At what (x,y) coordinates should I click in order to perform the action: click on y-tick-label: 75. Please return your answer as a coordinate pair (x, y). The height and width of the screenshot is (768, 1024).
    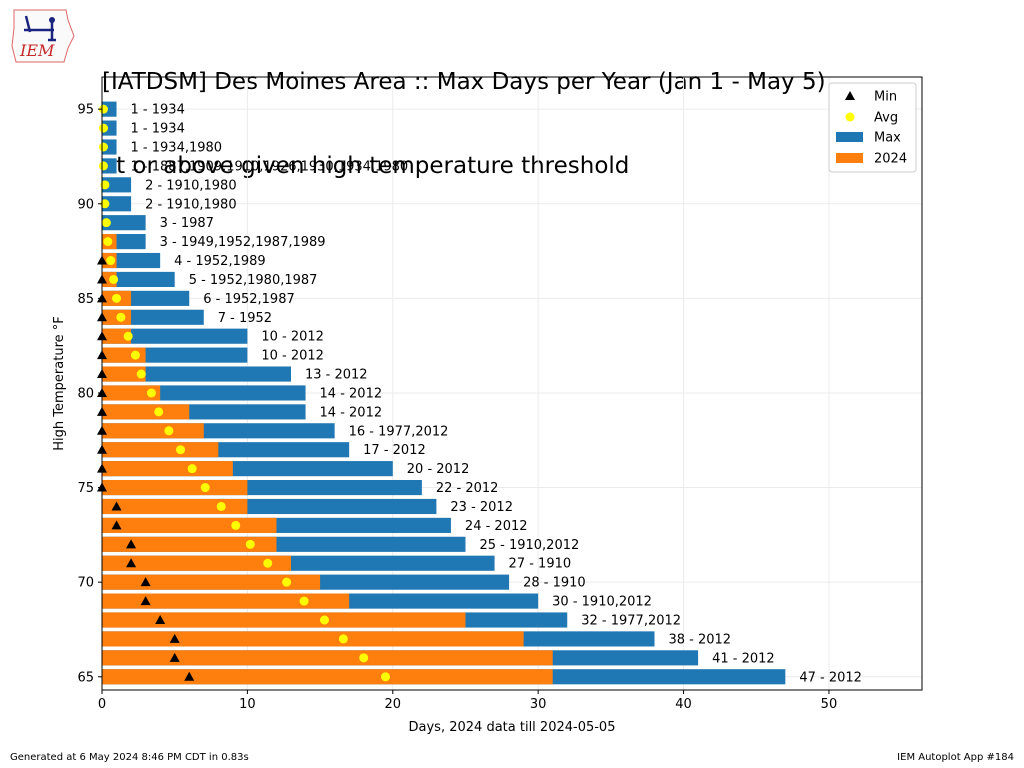
    Looking at the image, I should click on (85, 488).